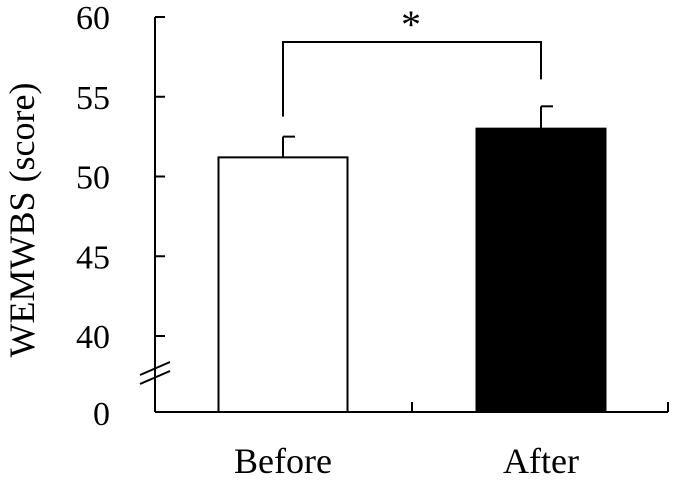  Describe the element at coordinates (155, 373) in the screenshot. I see `axis-break-icon` at that location.